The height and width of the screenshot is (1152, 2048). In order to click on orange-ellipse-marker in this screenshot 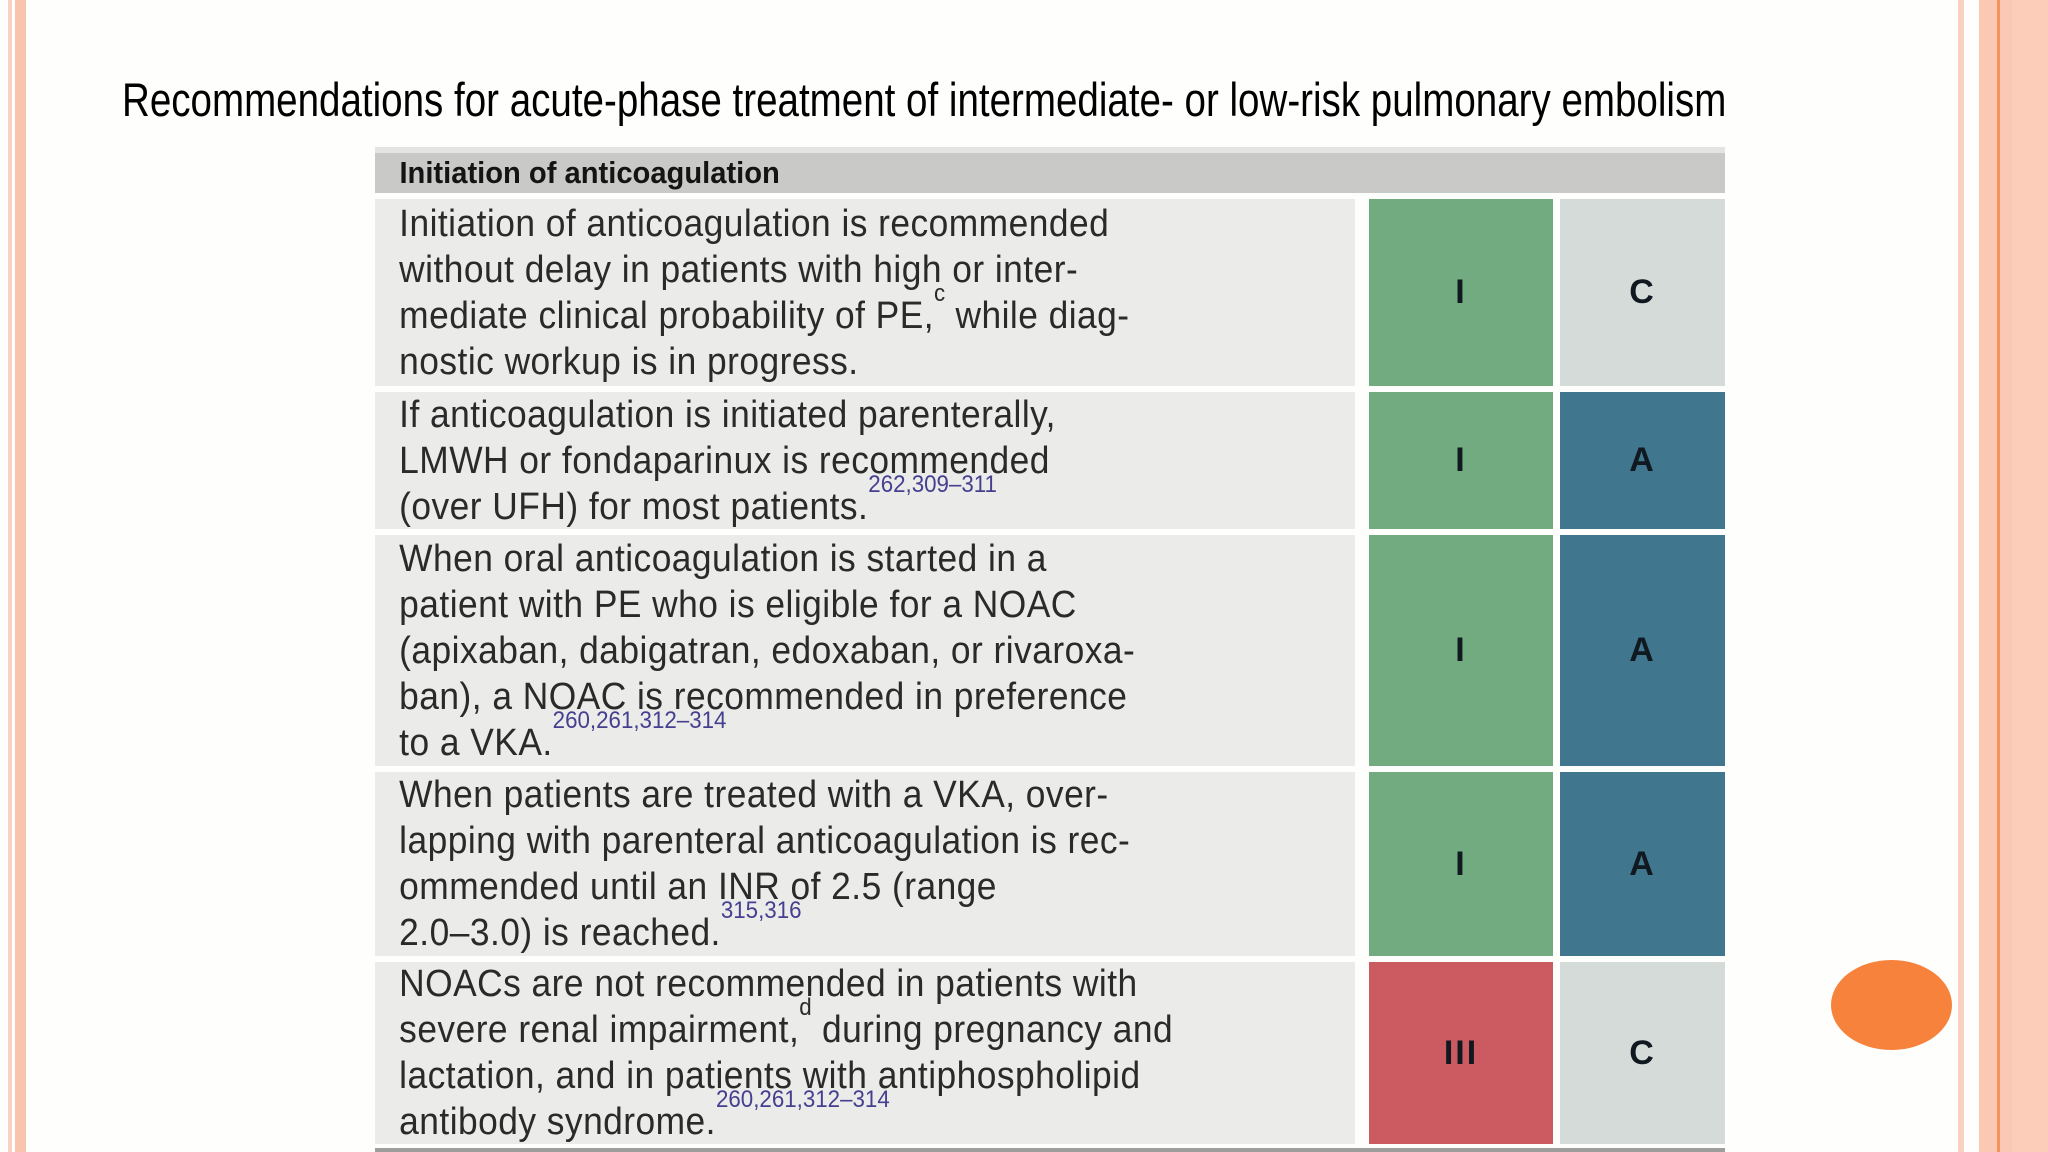, I will do `click(1891, 1005)`.